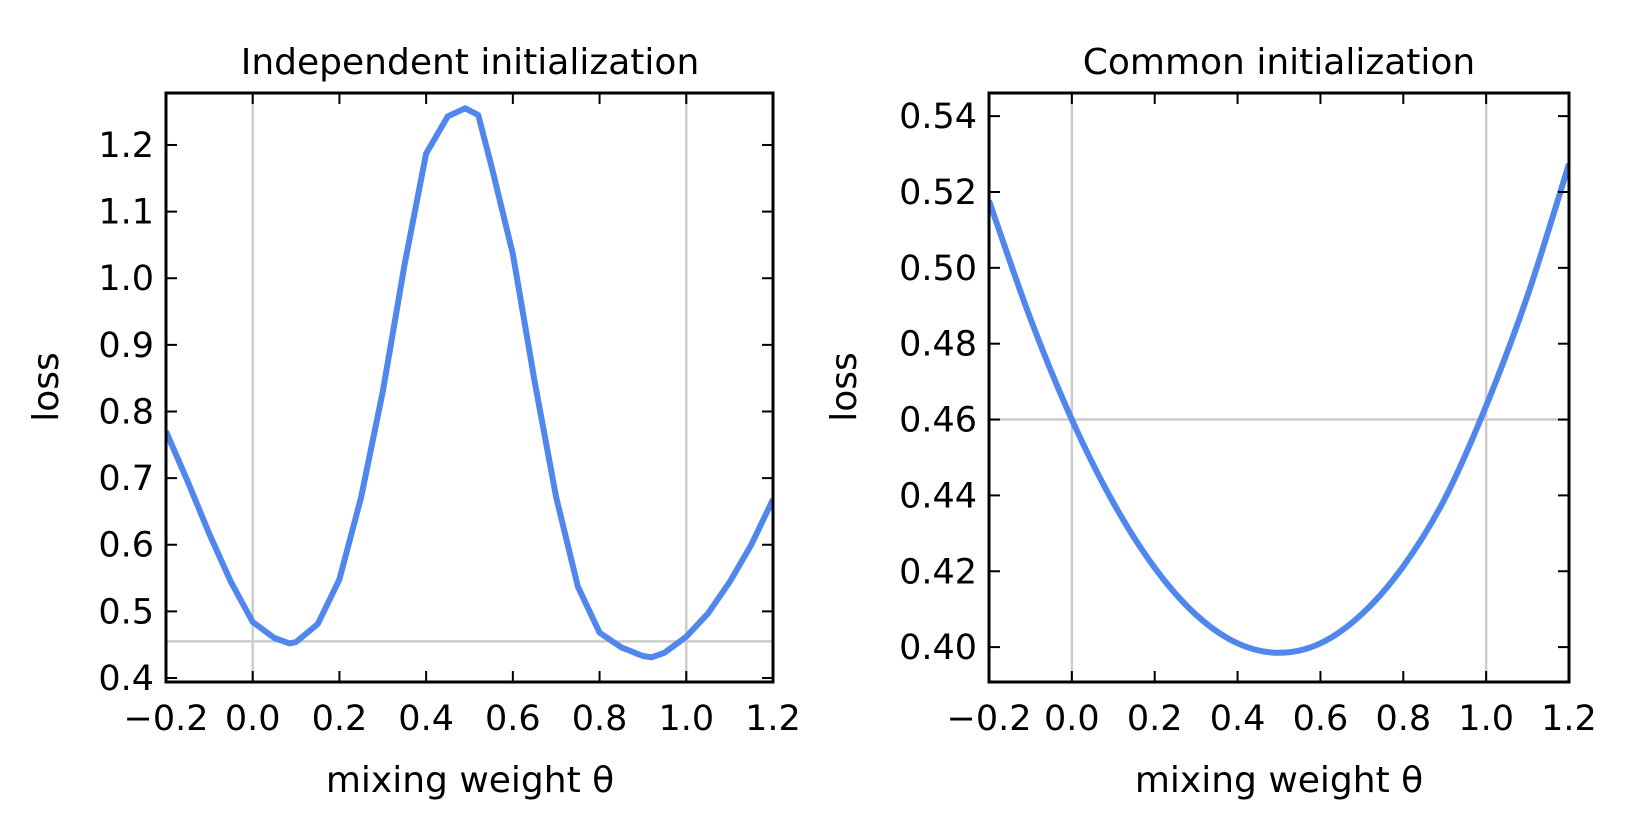  What do you see at coordinates (938, 648) in the screenshot?
I see `y-tick-label: 0.40` at bounding box center [938, 648].